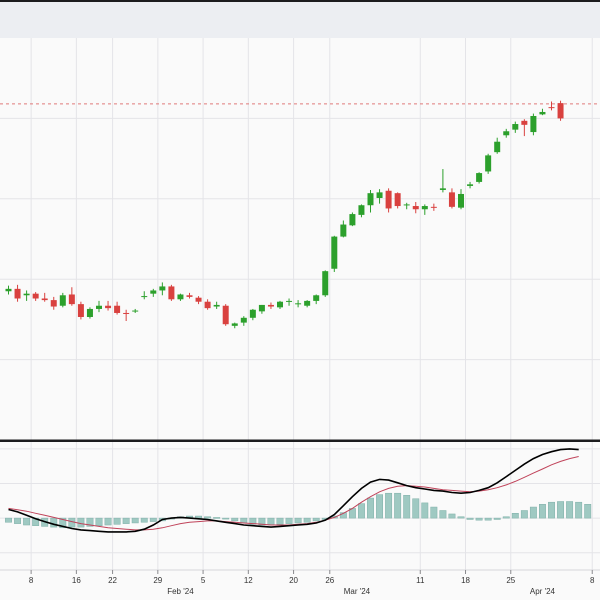 This screenshot has width=600, height=600. I want to click on x-axis-strip, so click(300, 585).